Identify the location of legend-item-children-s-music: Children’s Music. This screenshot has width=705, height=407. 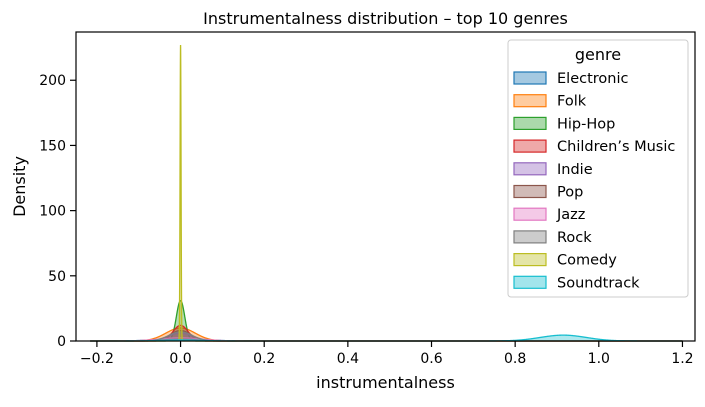
(594, 147).